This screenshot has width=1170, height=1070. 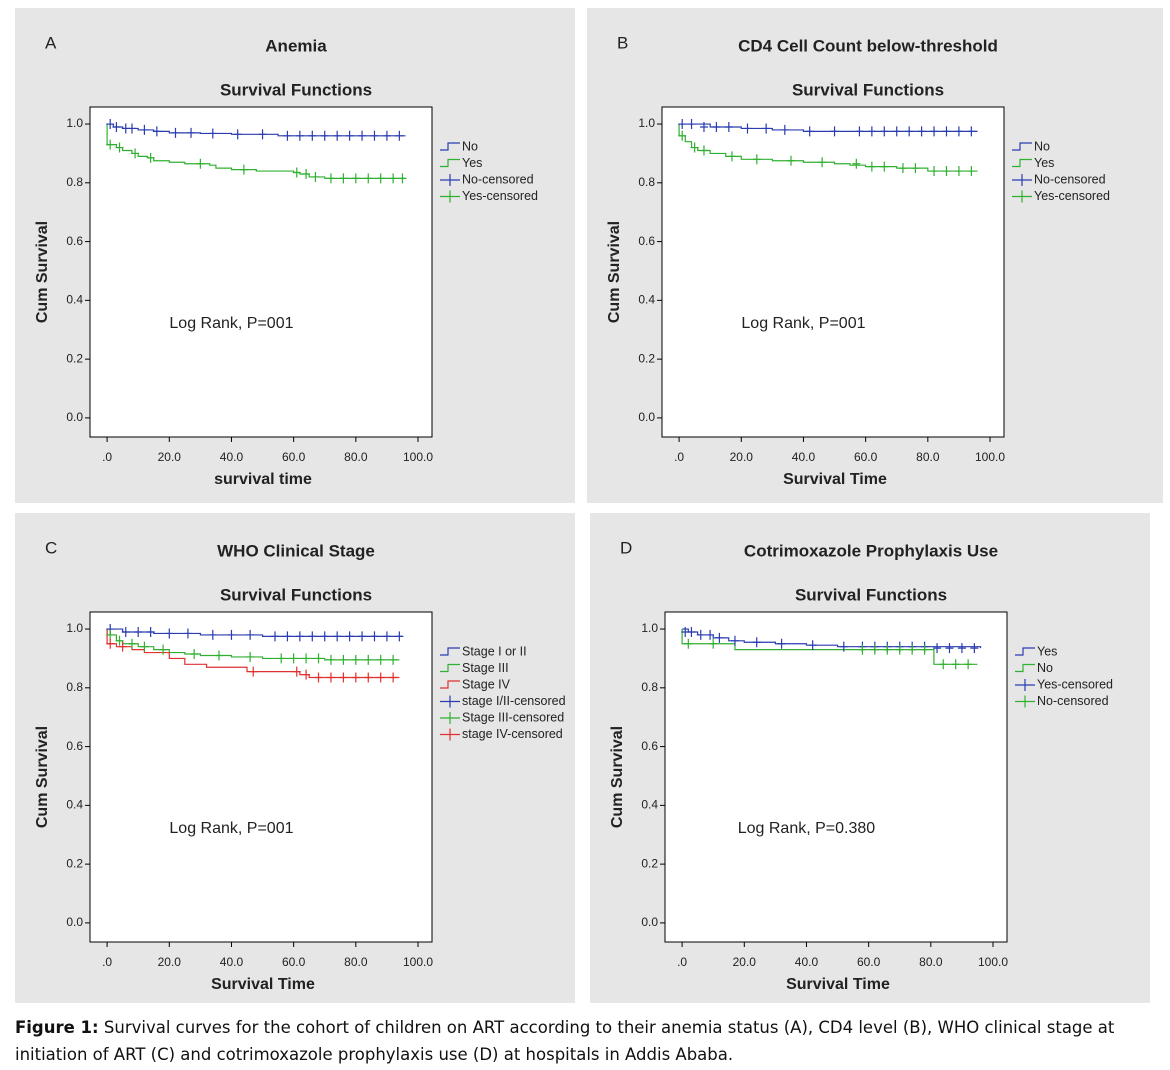 What do you see at coordinates (868, 89) in the screenshot?
I see `chart-subtitle: Survival Functions` at bounding box center [868, 89].